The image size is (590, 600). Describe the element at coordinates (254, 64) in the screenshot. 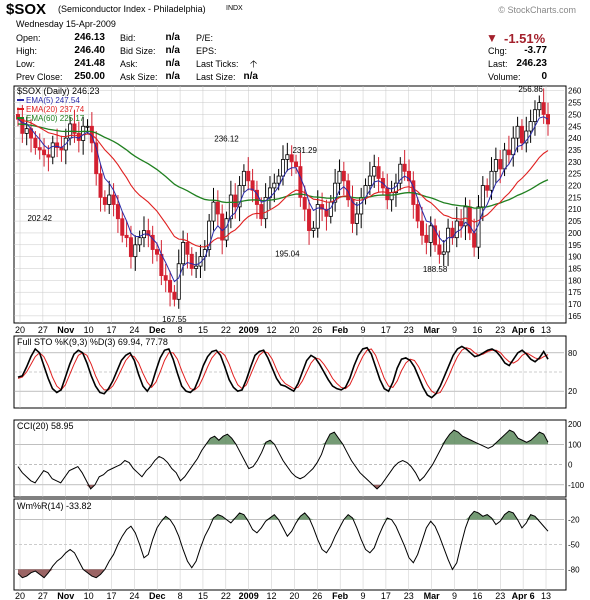

I see `up-arrow-icon: 🡡` at that location.